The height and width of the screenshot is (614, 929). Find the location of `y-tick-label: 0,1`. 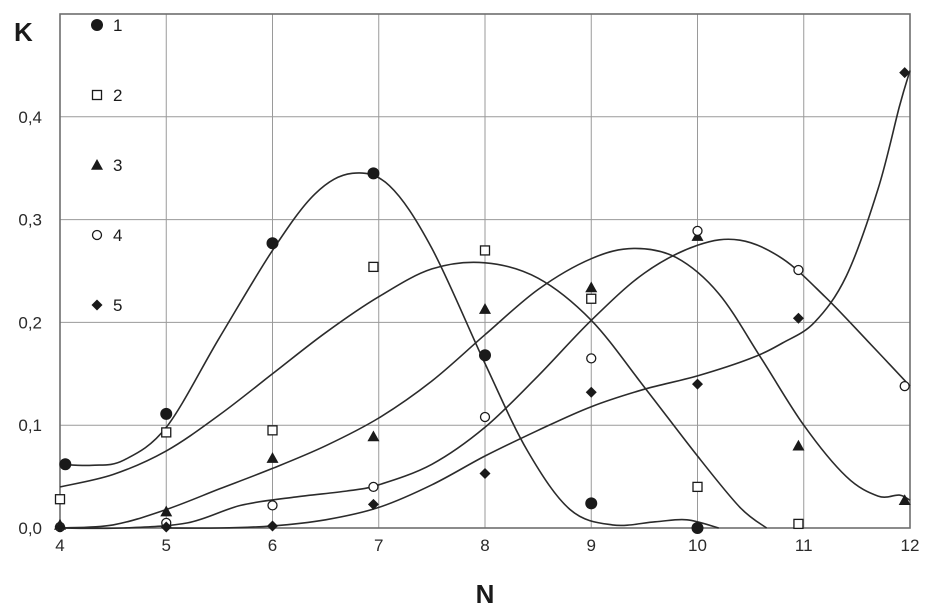

y-tick-label: 0,1 is located at coordinates (30, 425).